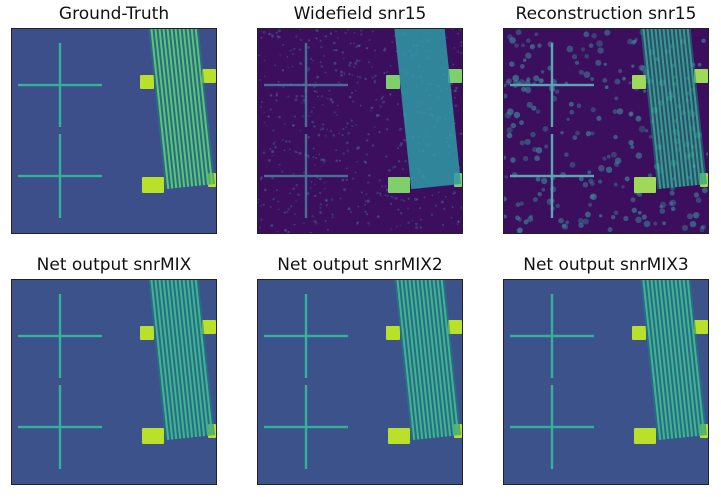 The image size is (721, 497). I want to click on striped-band, so click(427, 109).